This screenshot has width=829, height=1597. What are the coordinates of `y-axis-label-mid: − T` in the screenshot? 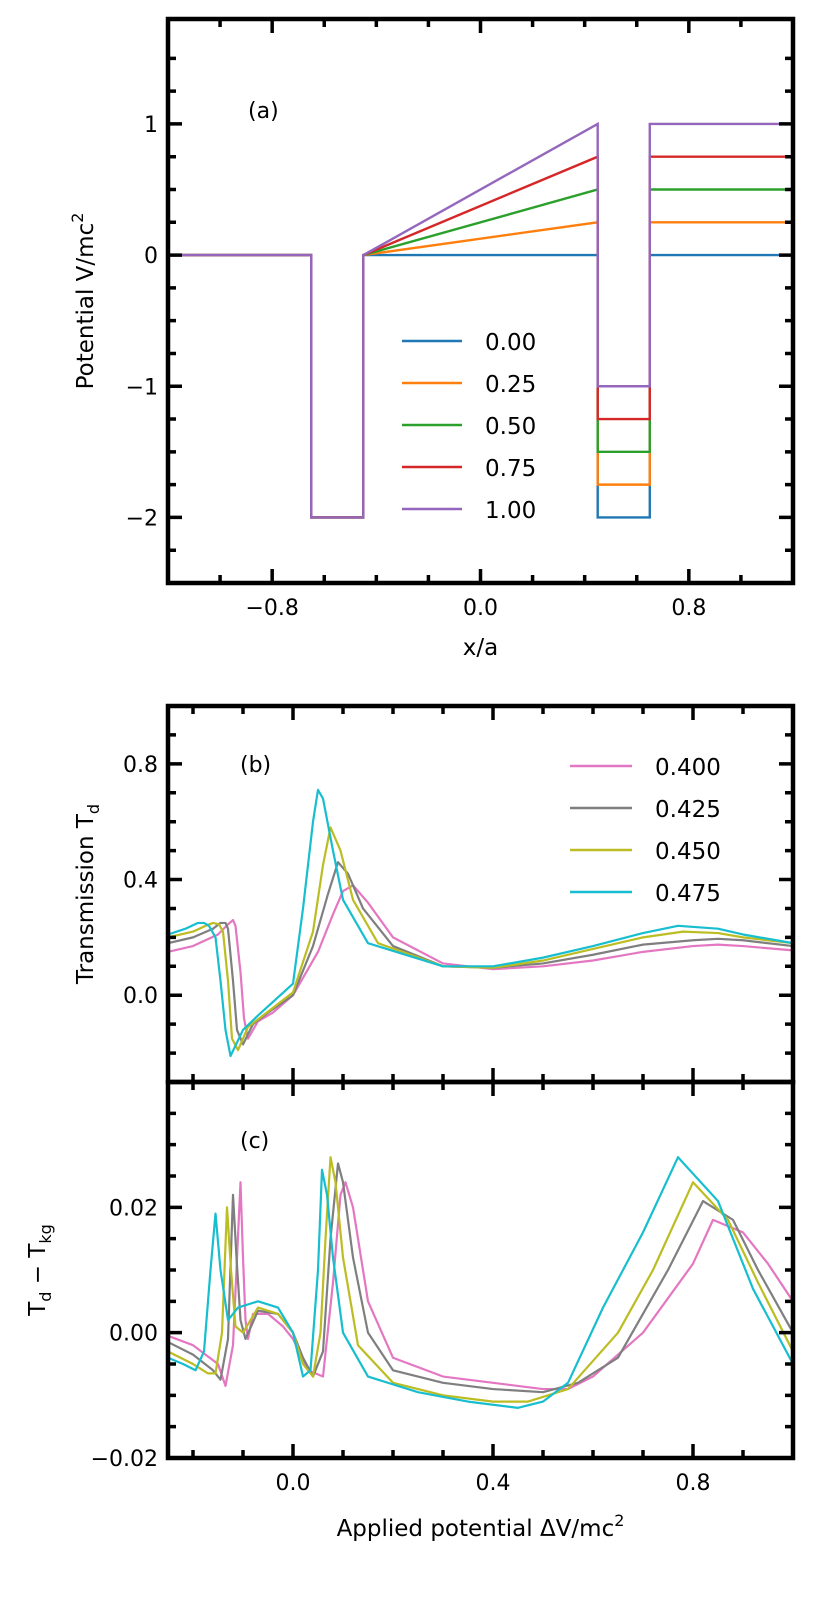 It's located at (38, 1267).